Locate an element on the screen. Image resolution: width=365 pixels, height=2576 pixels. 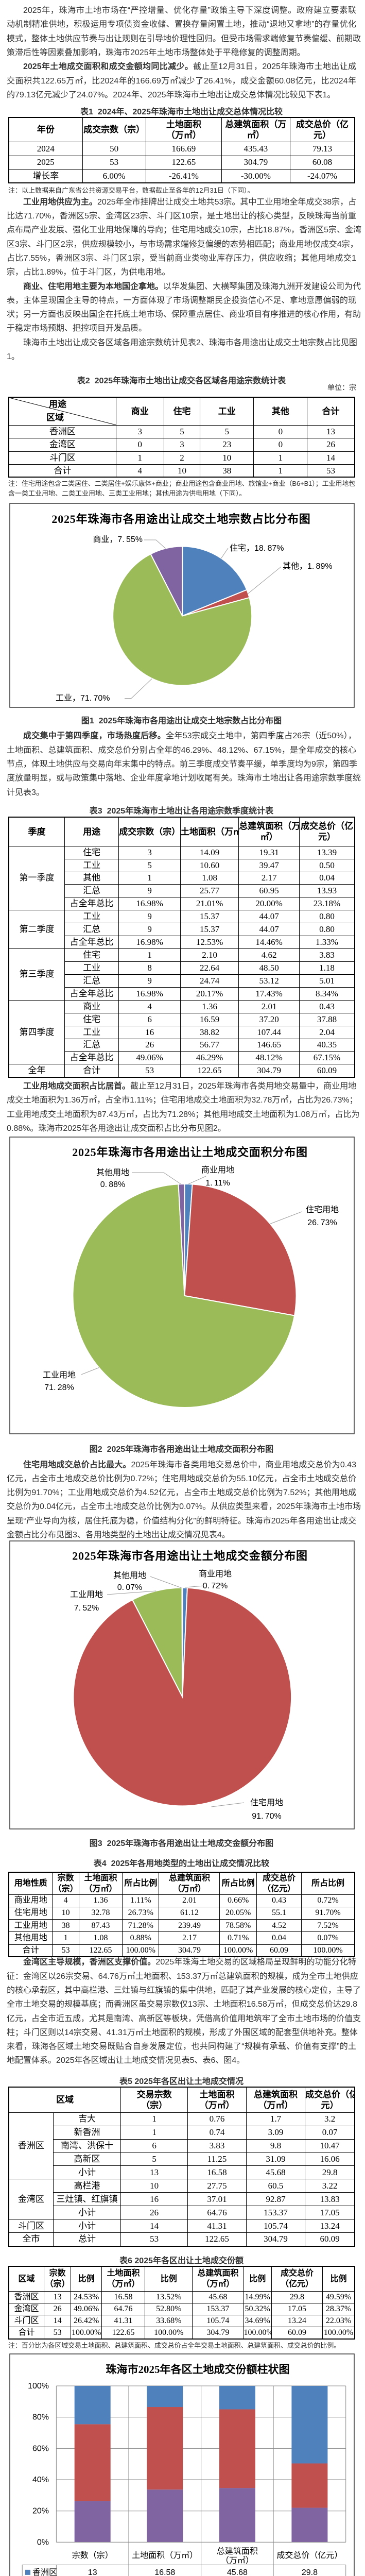
svg-text: 1. 11% is located at coordinates (217, 1183).